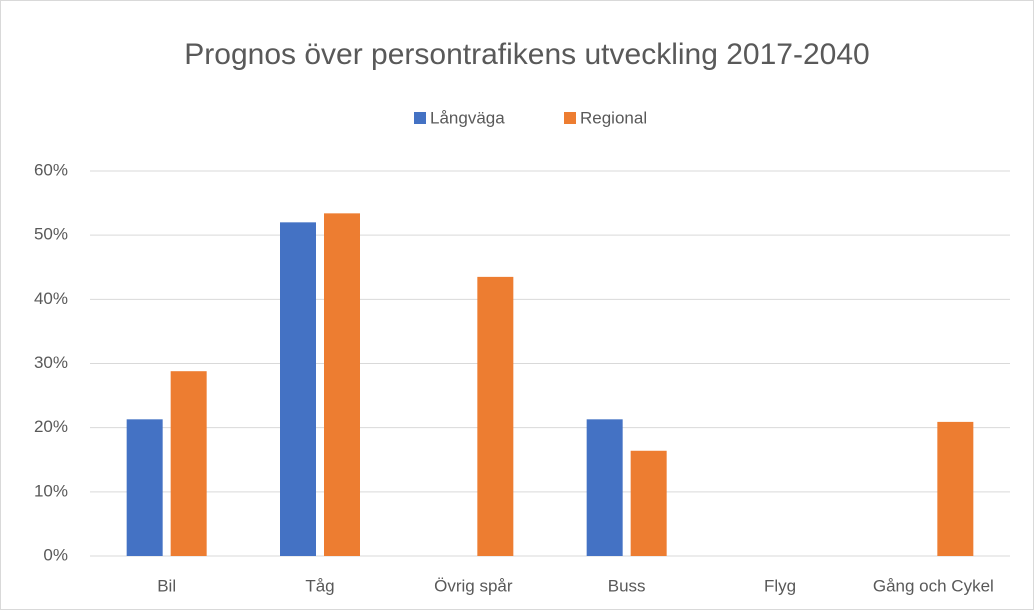  Describe the element at coordinates (933, 585) in the screenshot. I see `x-tick-label: Gång och Cykel` at that location.